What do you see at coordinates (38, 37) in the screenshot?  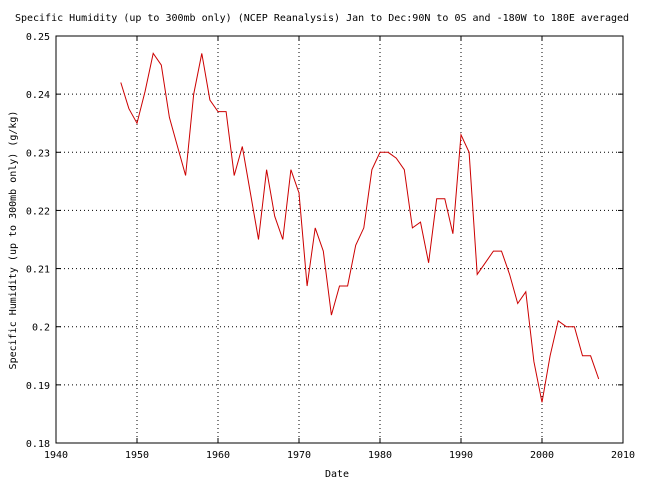 I see `y-tick-label: 0.25` at bounding box center [38, 37].